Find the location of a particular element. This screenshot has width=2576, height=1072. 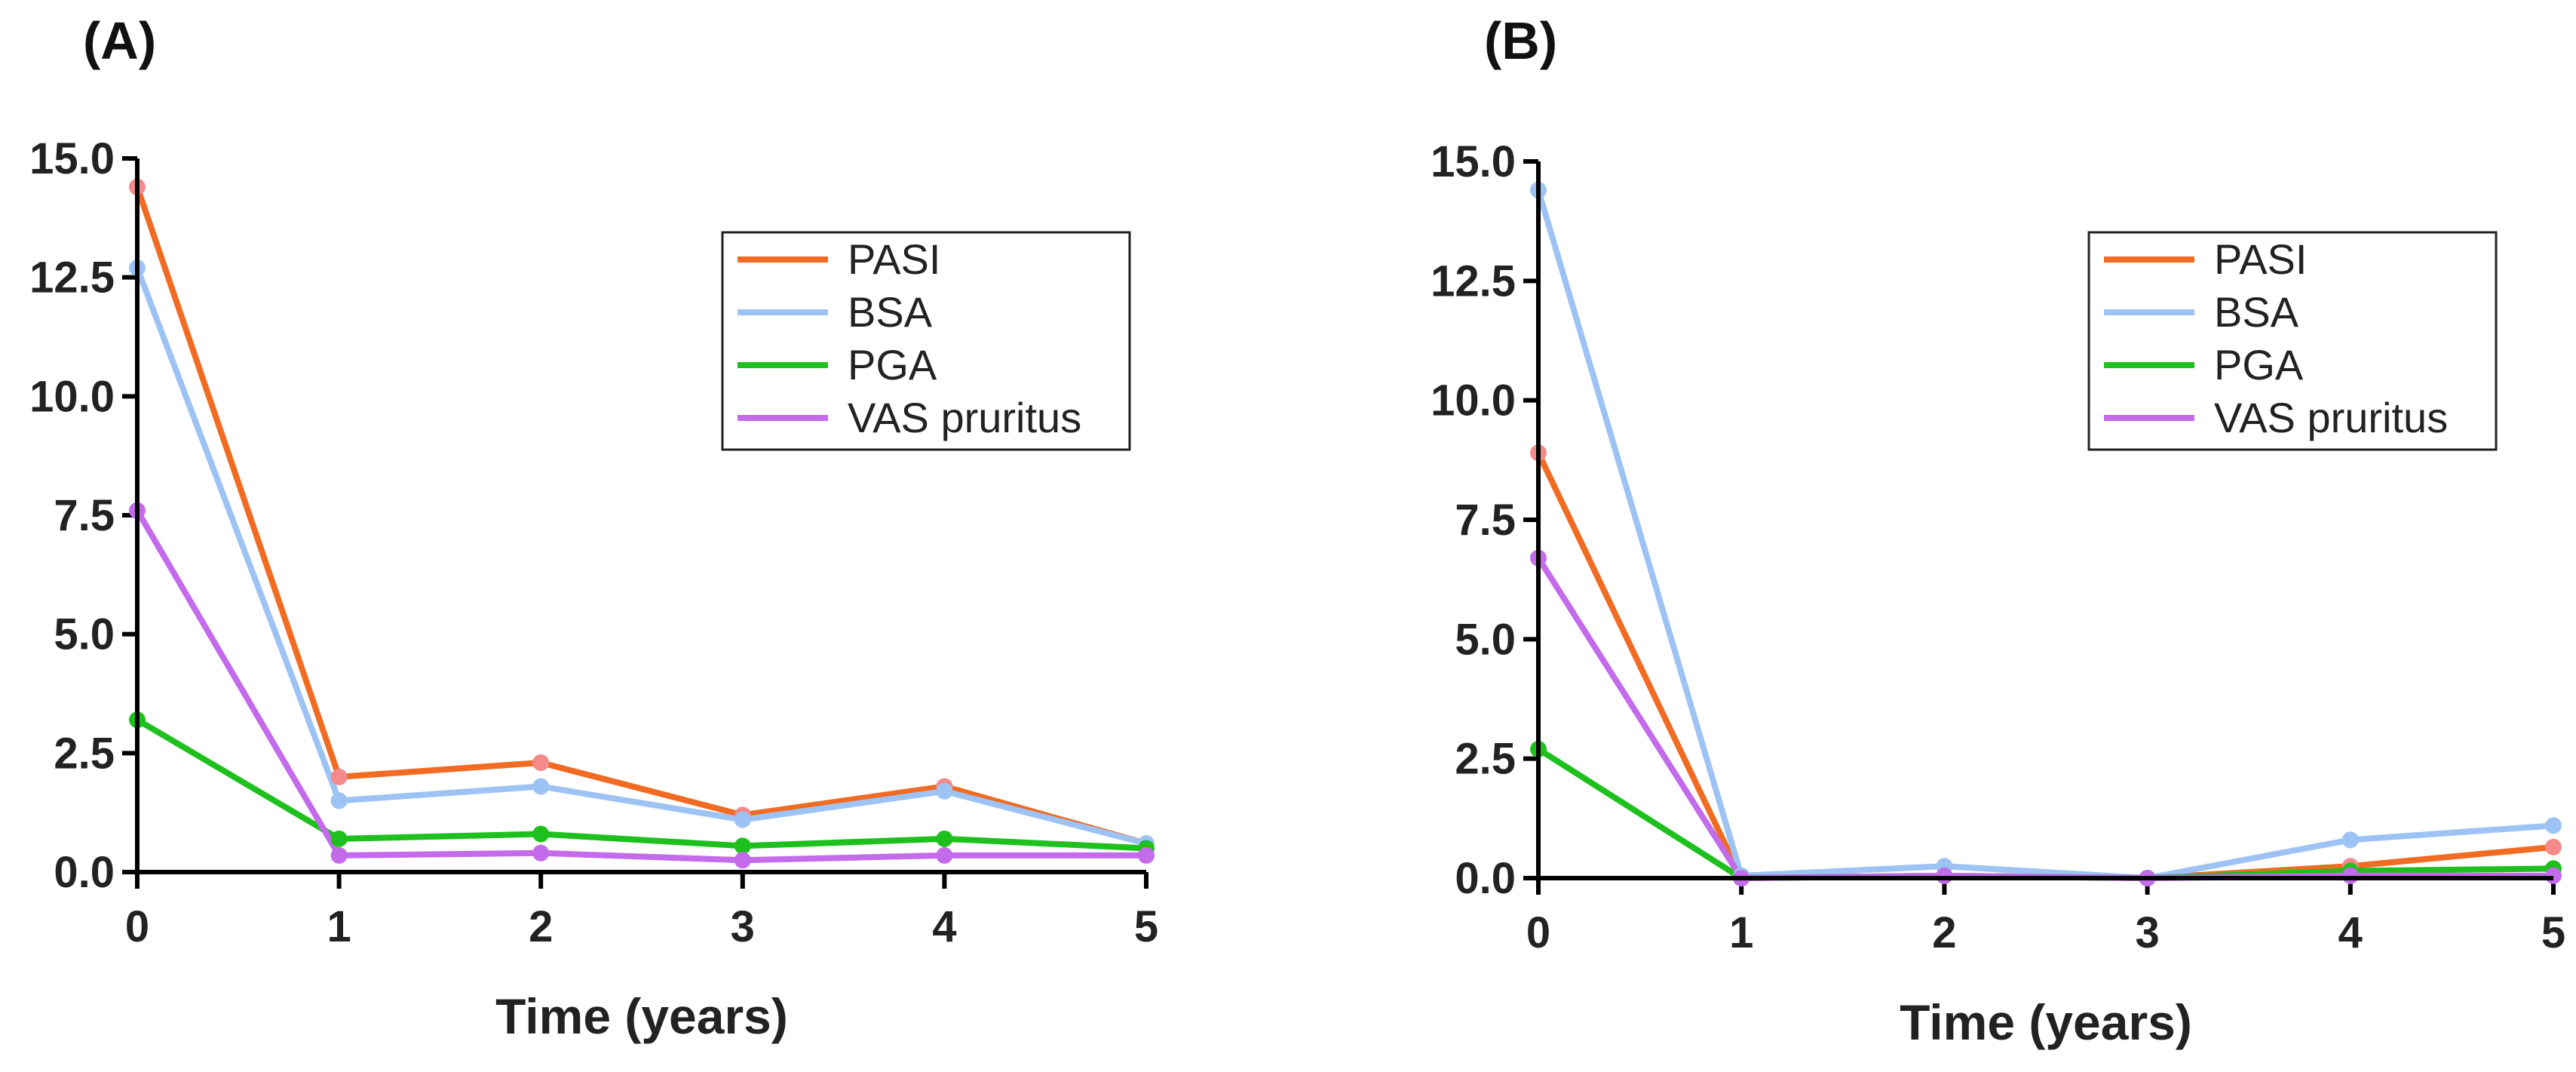

panel-a-x-tick-label: 1 is located at coordinates (339, 926).